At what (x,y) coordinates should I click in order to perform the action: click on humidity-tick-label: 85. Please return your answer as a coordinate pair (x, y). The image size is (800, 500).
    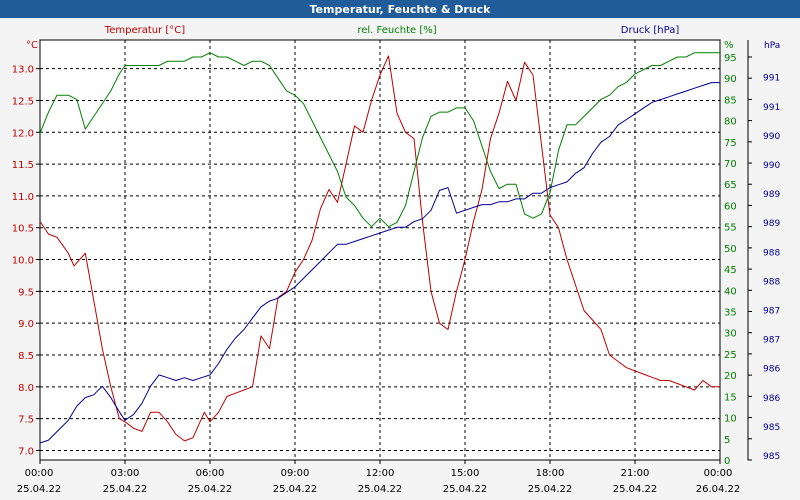
    Looking at the image, I should click on (730, 100).